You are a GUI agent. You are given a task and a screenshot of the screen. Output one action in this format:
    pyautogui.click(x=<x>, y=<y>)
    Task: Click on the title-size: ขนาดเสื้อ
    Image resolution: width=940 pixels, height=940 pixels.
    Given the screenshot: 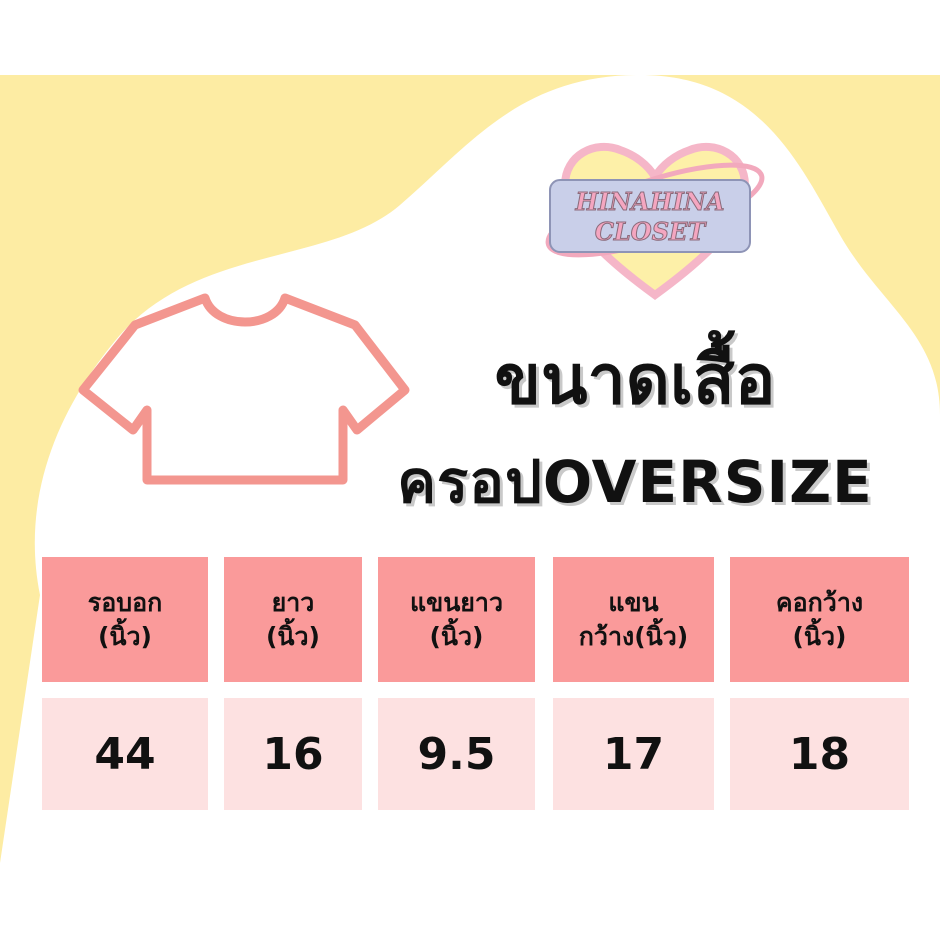 What is the action you would take?
    pyautogui.click(x=635, y=380)
    